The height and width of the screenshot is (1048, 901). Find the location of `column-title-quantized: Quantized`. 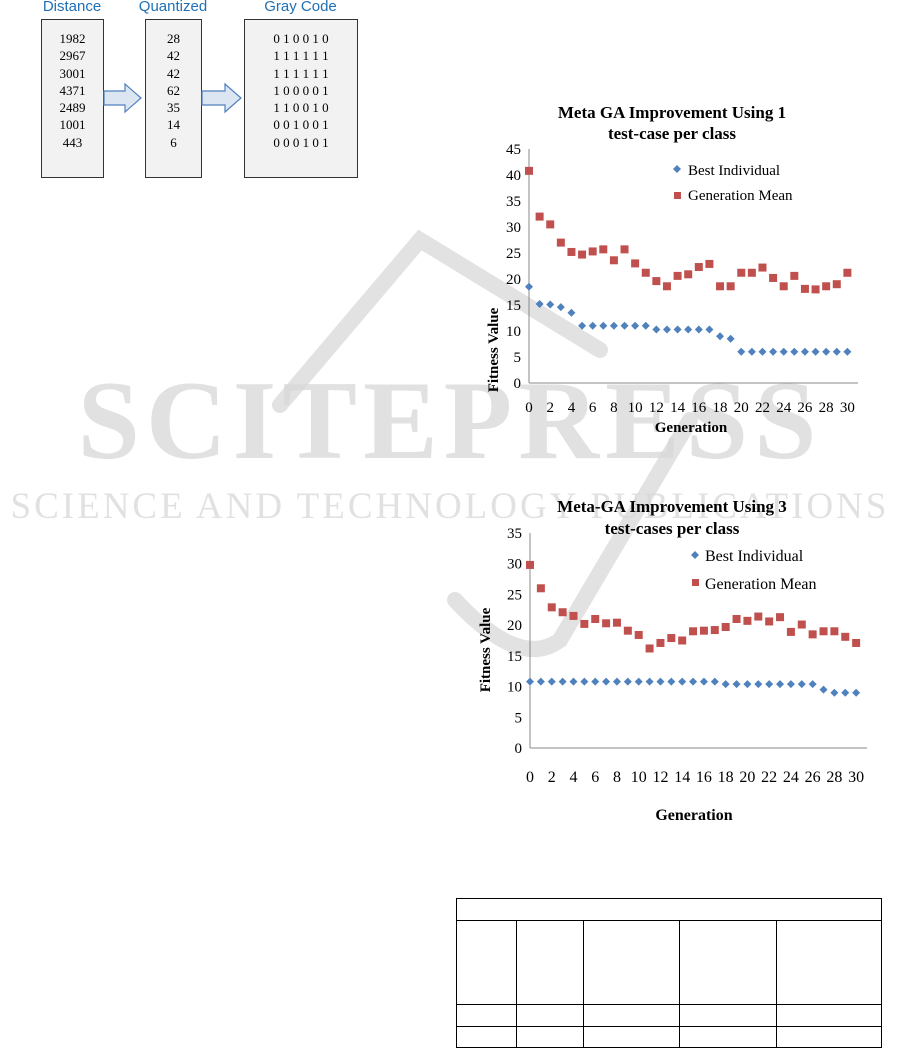

column-title-quantized: Quantized is located at coordinates (173, 7).